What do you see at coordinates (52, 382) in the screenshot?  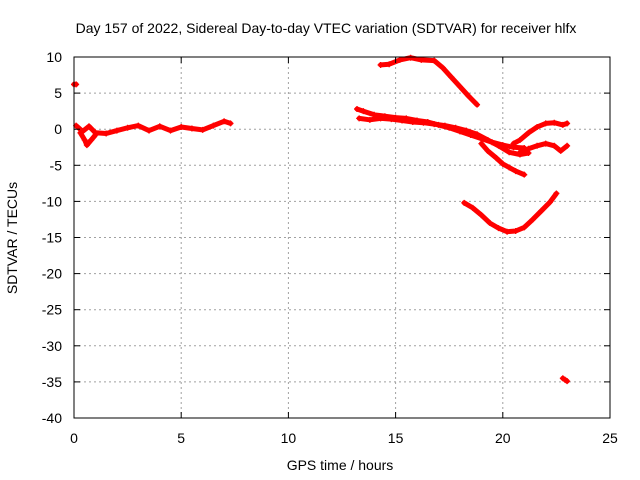 I see `y-tick-label: -35` at bounding box center [52, 382].